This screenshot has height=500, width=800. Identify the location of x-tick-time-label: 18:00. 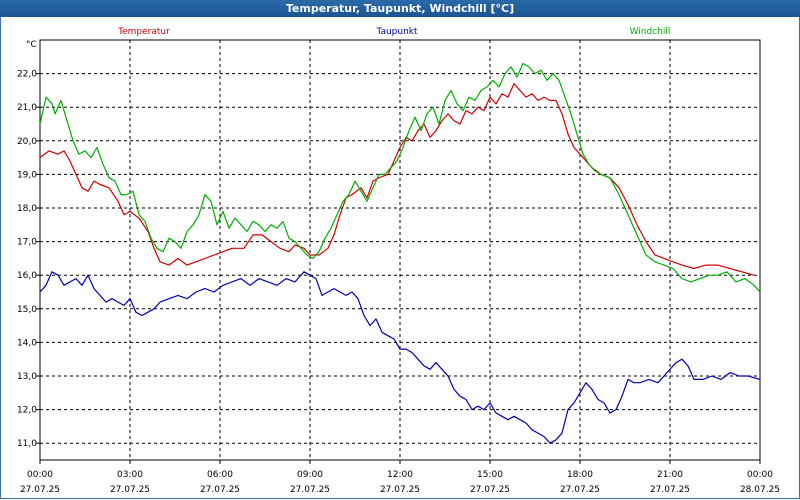
(580, 475).